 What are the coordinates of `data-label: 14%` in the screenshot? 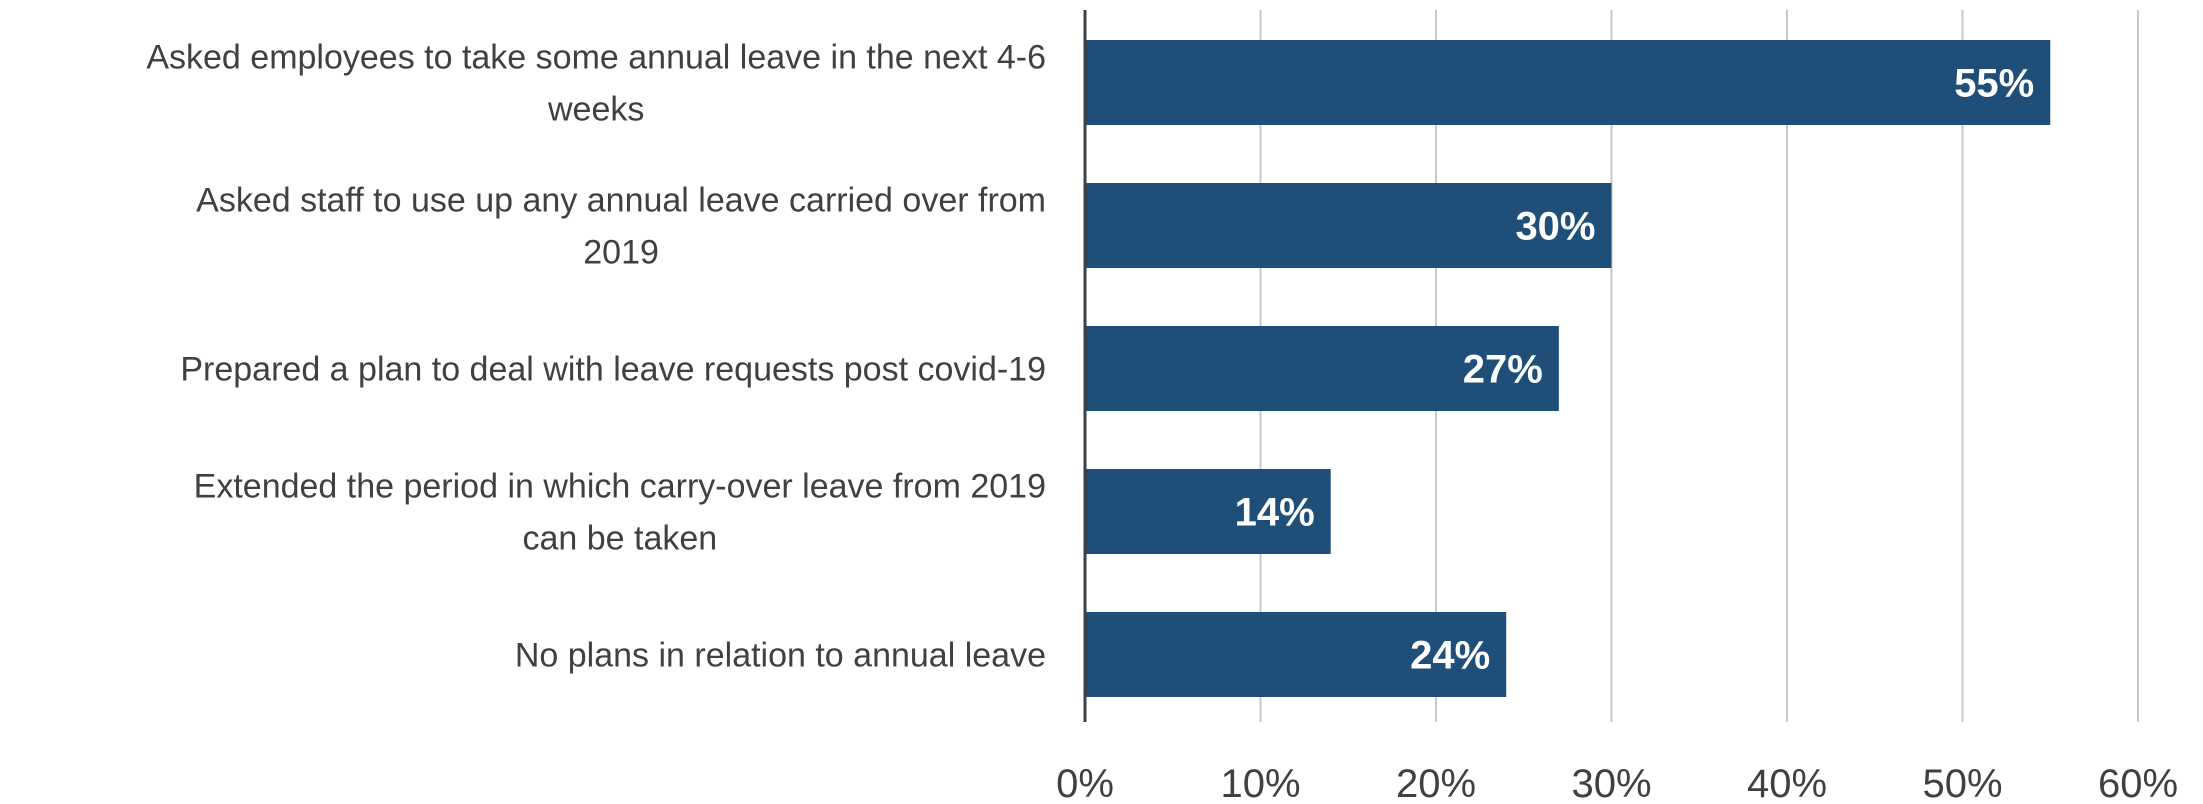 It's located at (1275, 513).